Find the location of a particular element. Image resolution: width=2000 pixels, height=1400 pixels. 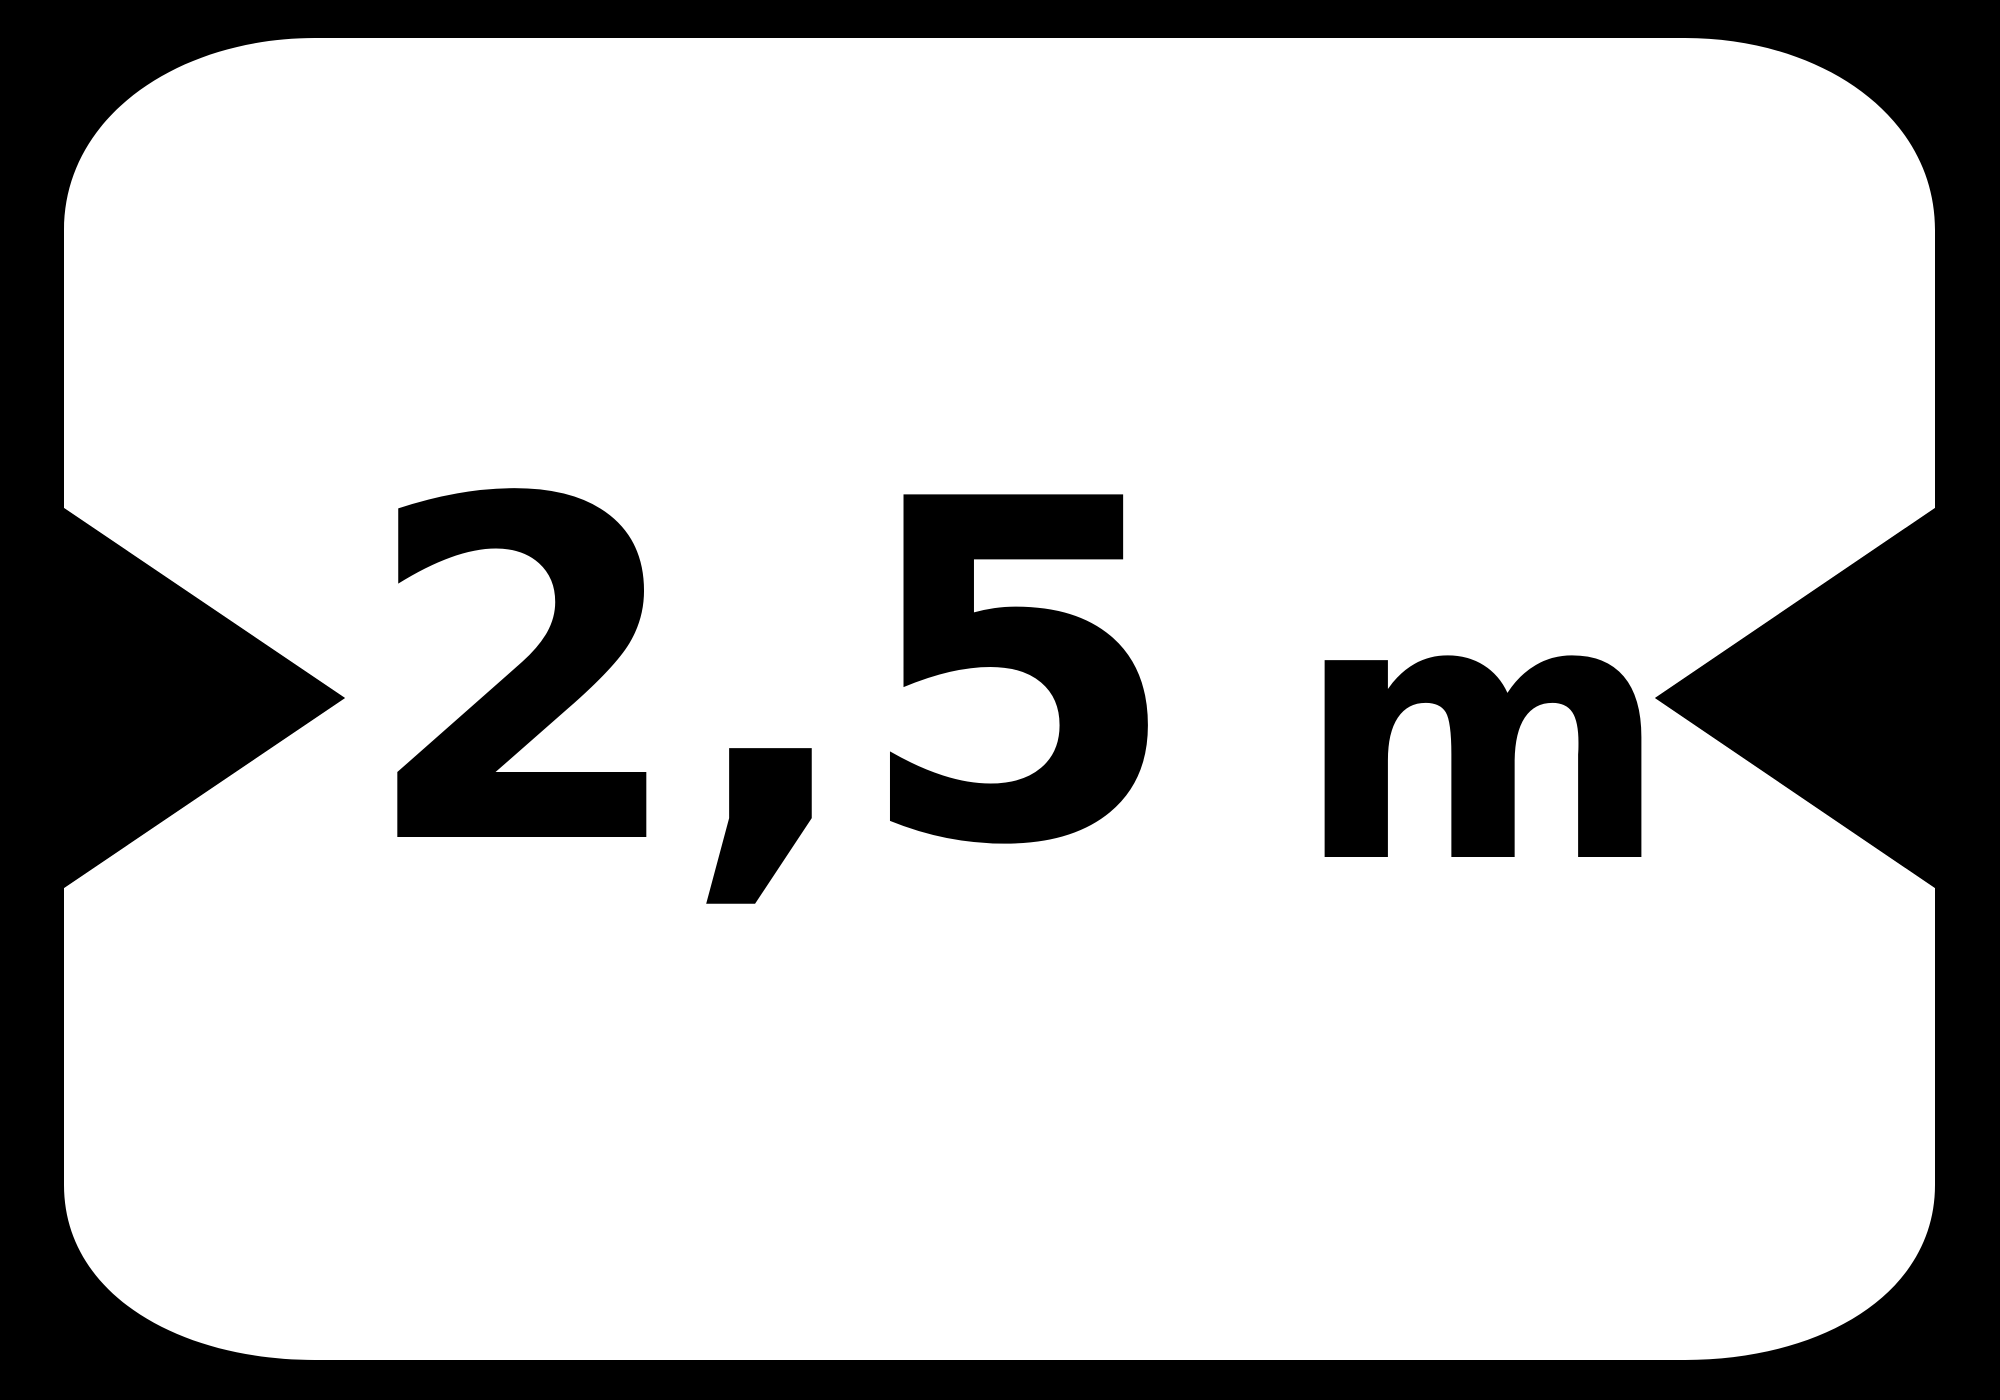

width-unit: m is located at coordinates (1482, 732).